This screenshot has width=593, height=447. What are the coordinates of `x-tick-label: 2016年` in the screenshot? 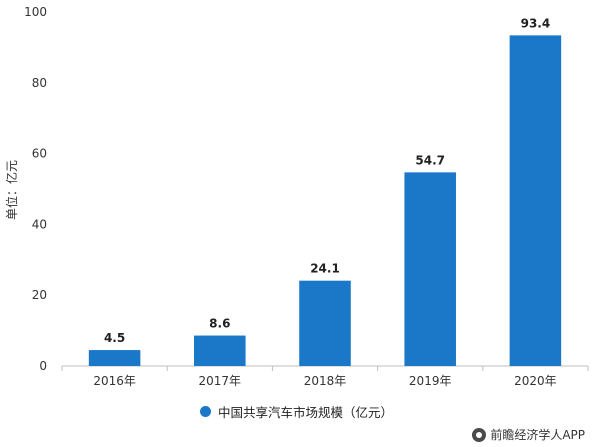 It's located at (114, 381).